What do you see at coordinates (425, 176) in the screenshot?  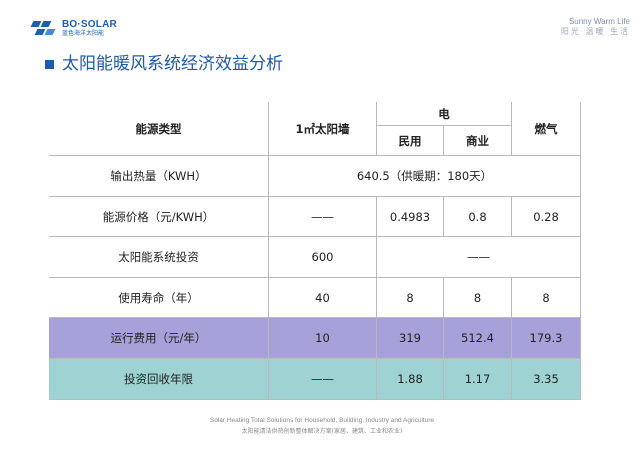 I see `cell-output-heat: 640.5（供暖期：180天）` at bounding box center [425, 176].